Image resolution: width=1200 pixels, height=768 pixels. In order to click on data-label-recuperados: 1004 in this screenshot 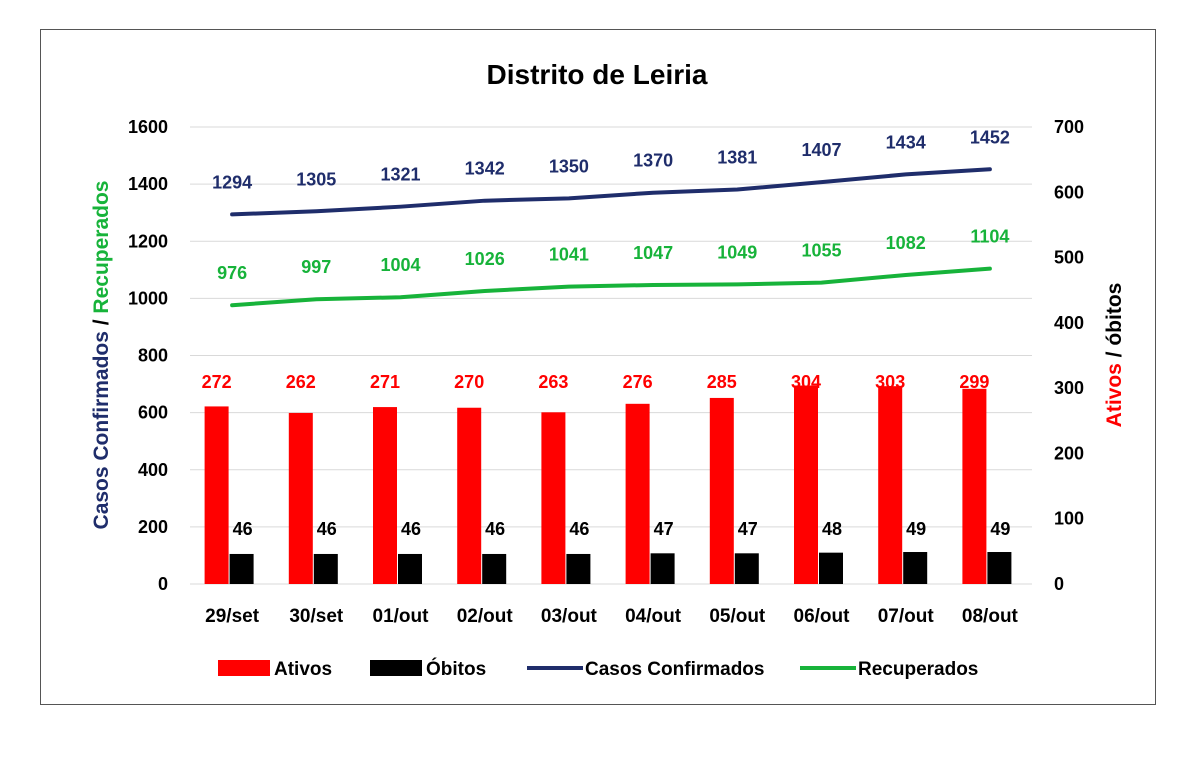, I will do `click(400, 265)`.